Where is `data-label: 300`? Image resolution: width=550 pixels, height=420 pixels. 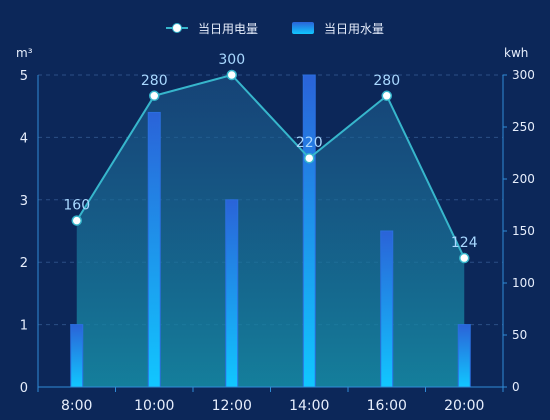 data-label: 300 is located at coordinates (231, 60).